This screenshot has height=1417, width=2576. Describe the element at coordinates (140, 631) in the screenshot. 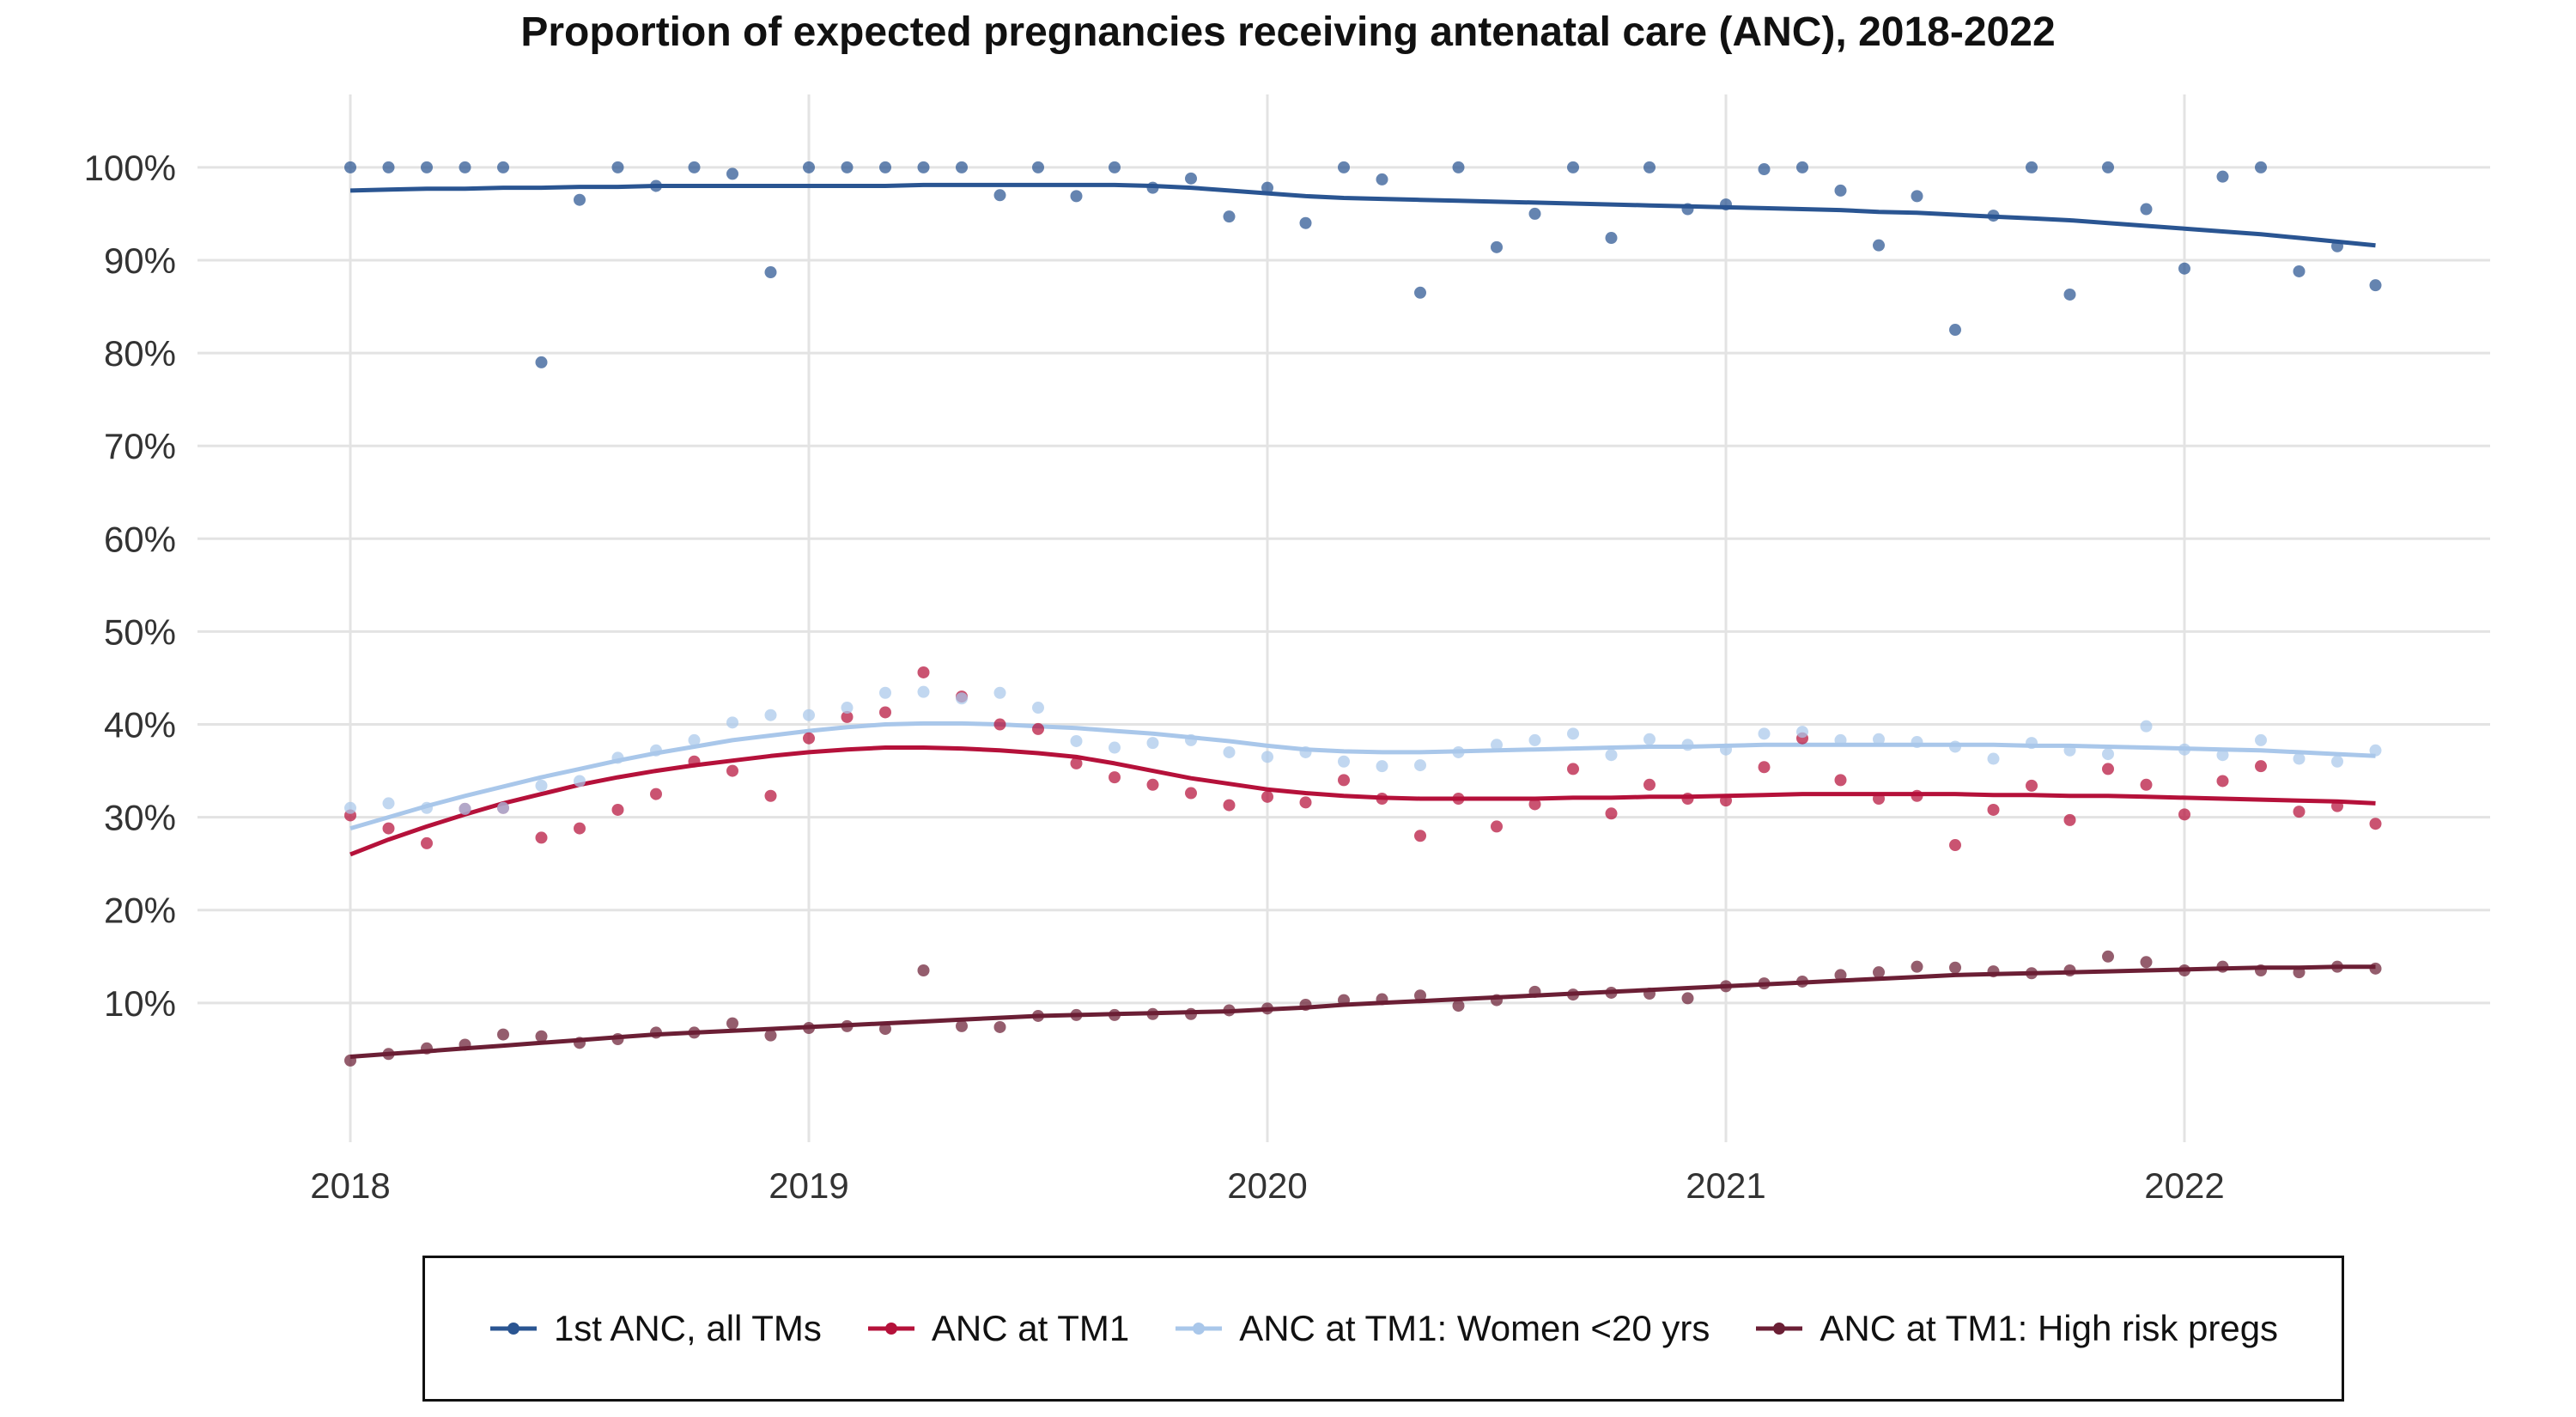

I see `y-tick-label: 50%` at that location.